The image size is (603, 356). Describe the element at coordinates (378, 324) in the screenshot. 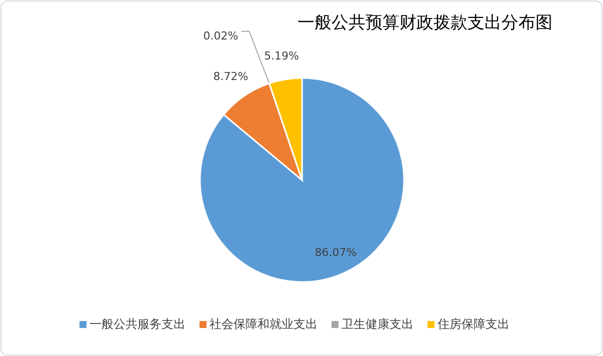

I see `legend-label: 卫生健康支出` at that location.